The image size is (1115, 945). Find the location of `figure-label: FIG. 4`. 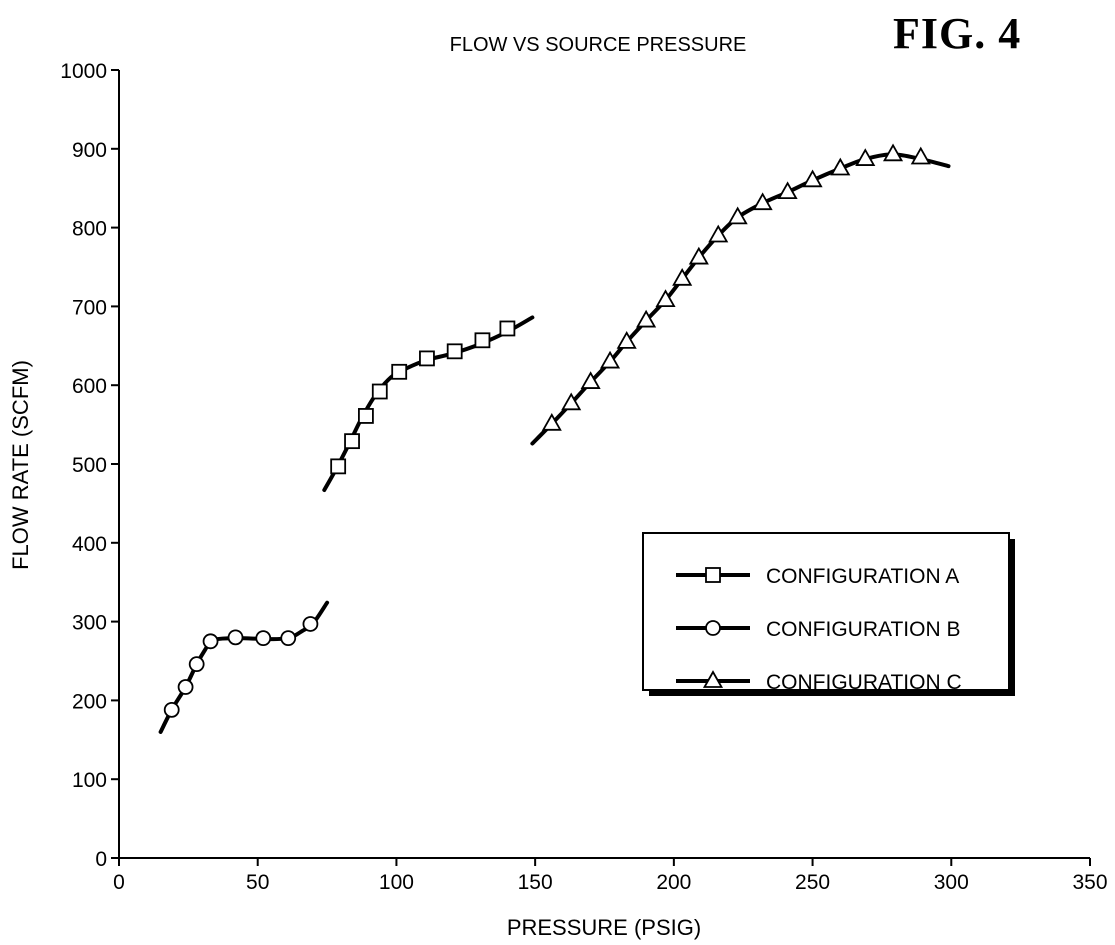

figure-label: FIG. 4 is located at coordinates (957, 33).